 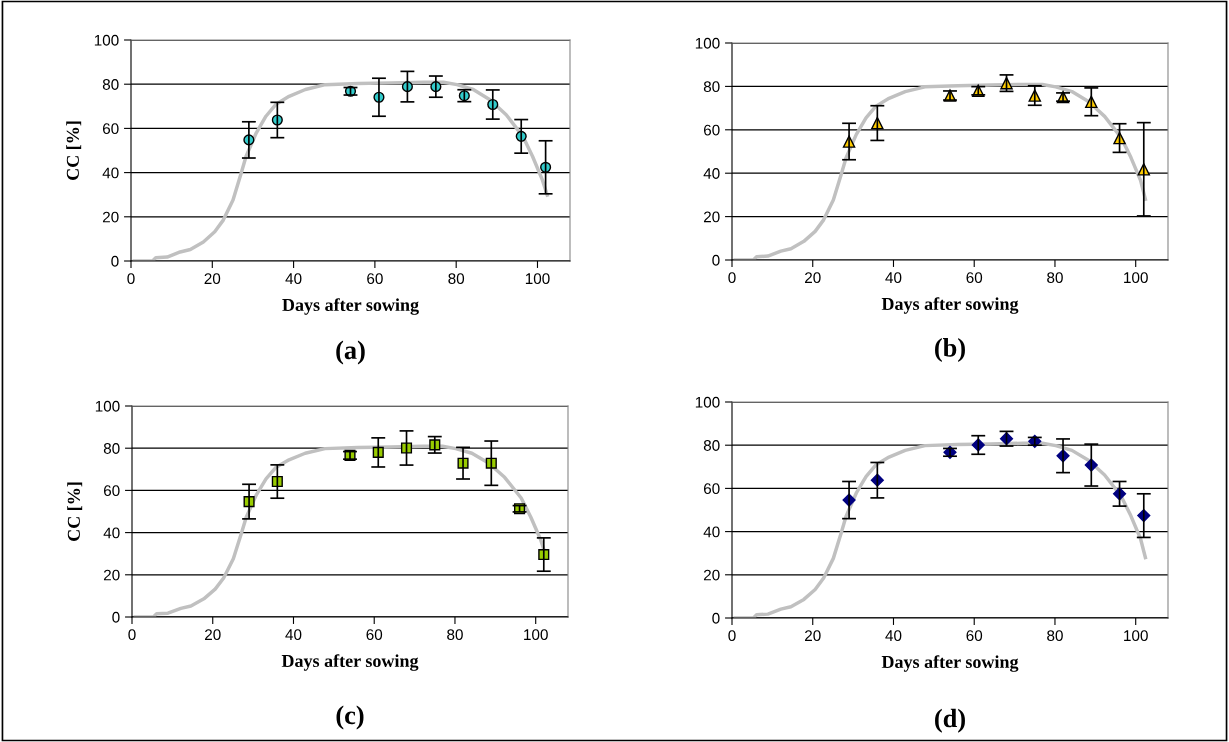 I want to click on text: (b), so click(x=950, y=350).